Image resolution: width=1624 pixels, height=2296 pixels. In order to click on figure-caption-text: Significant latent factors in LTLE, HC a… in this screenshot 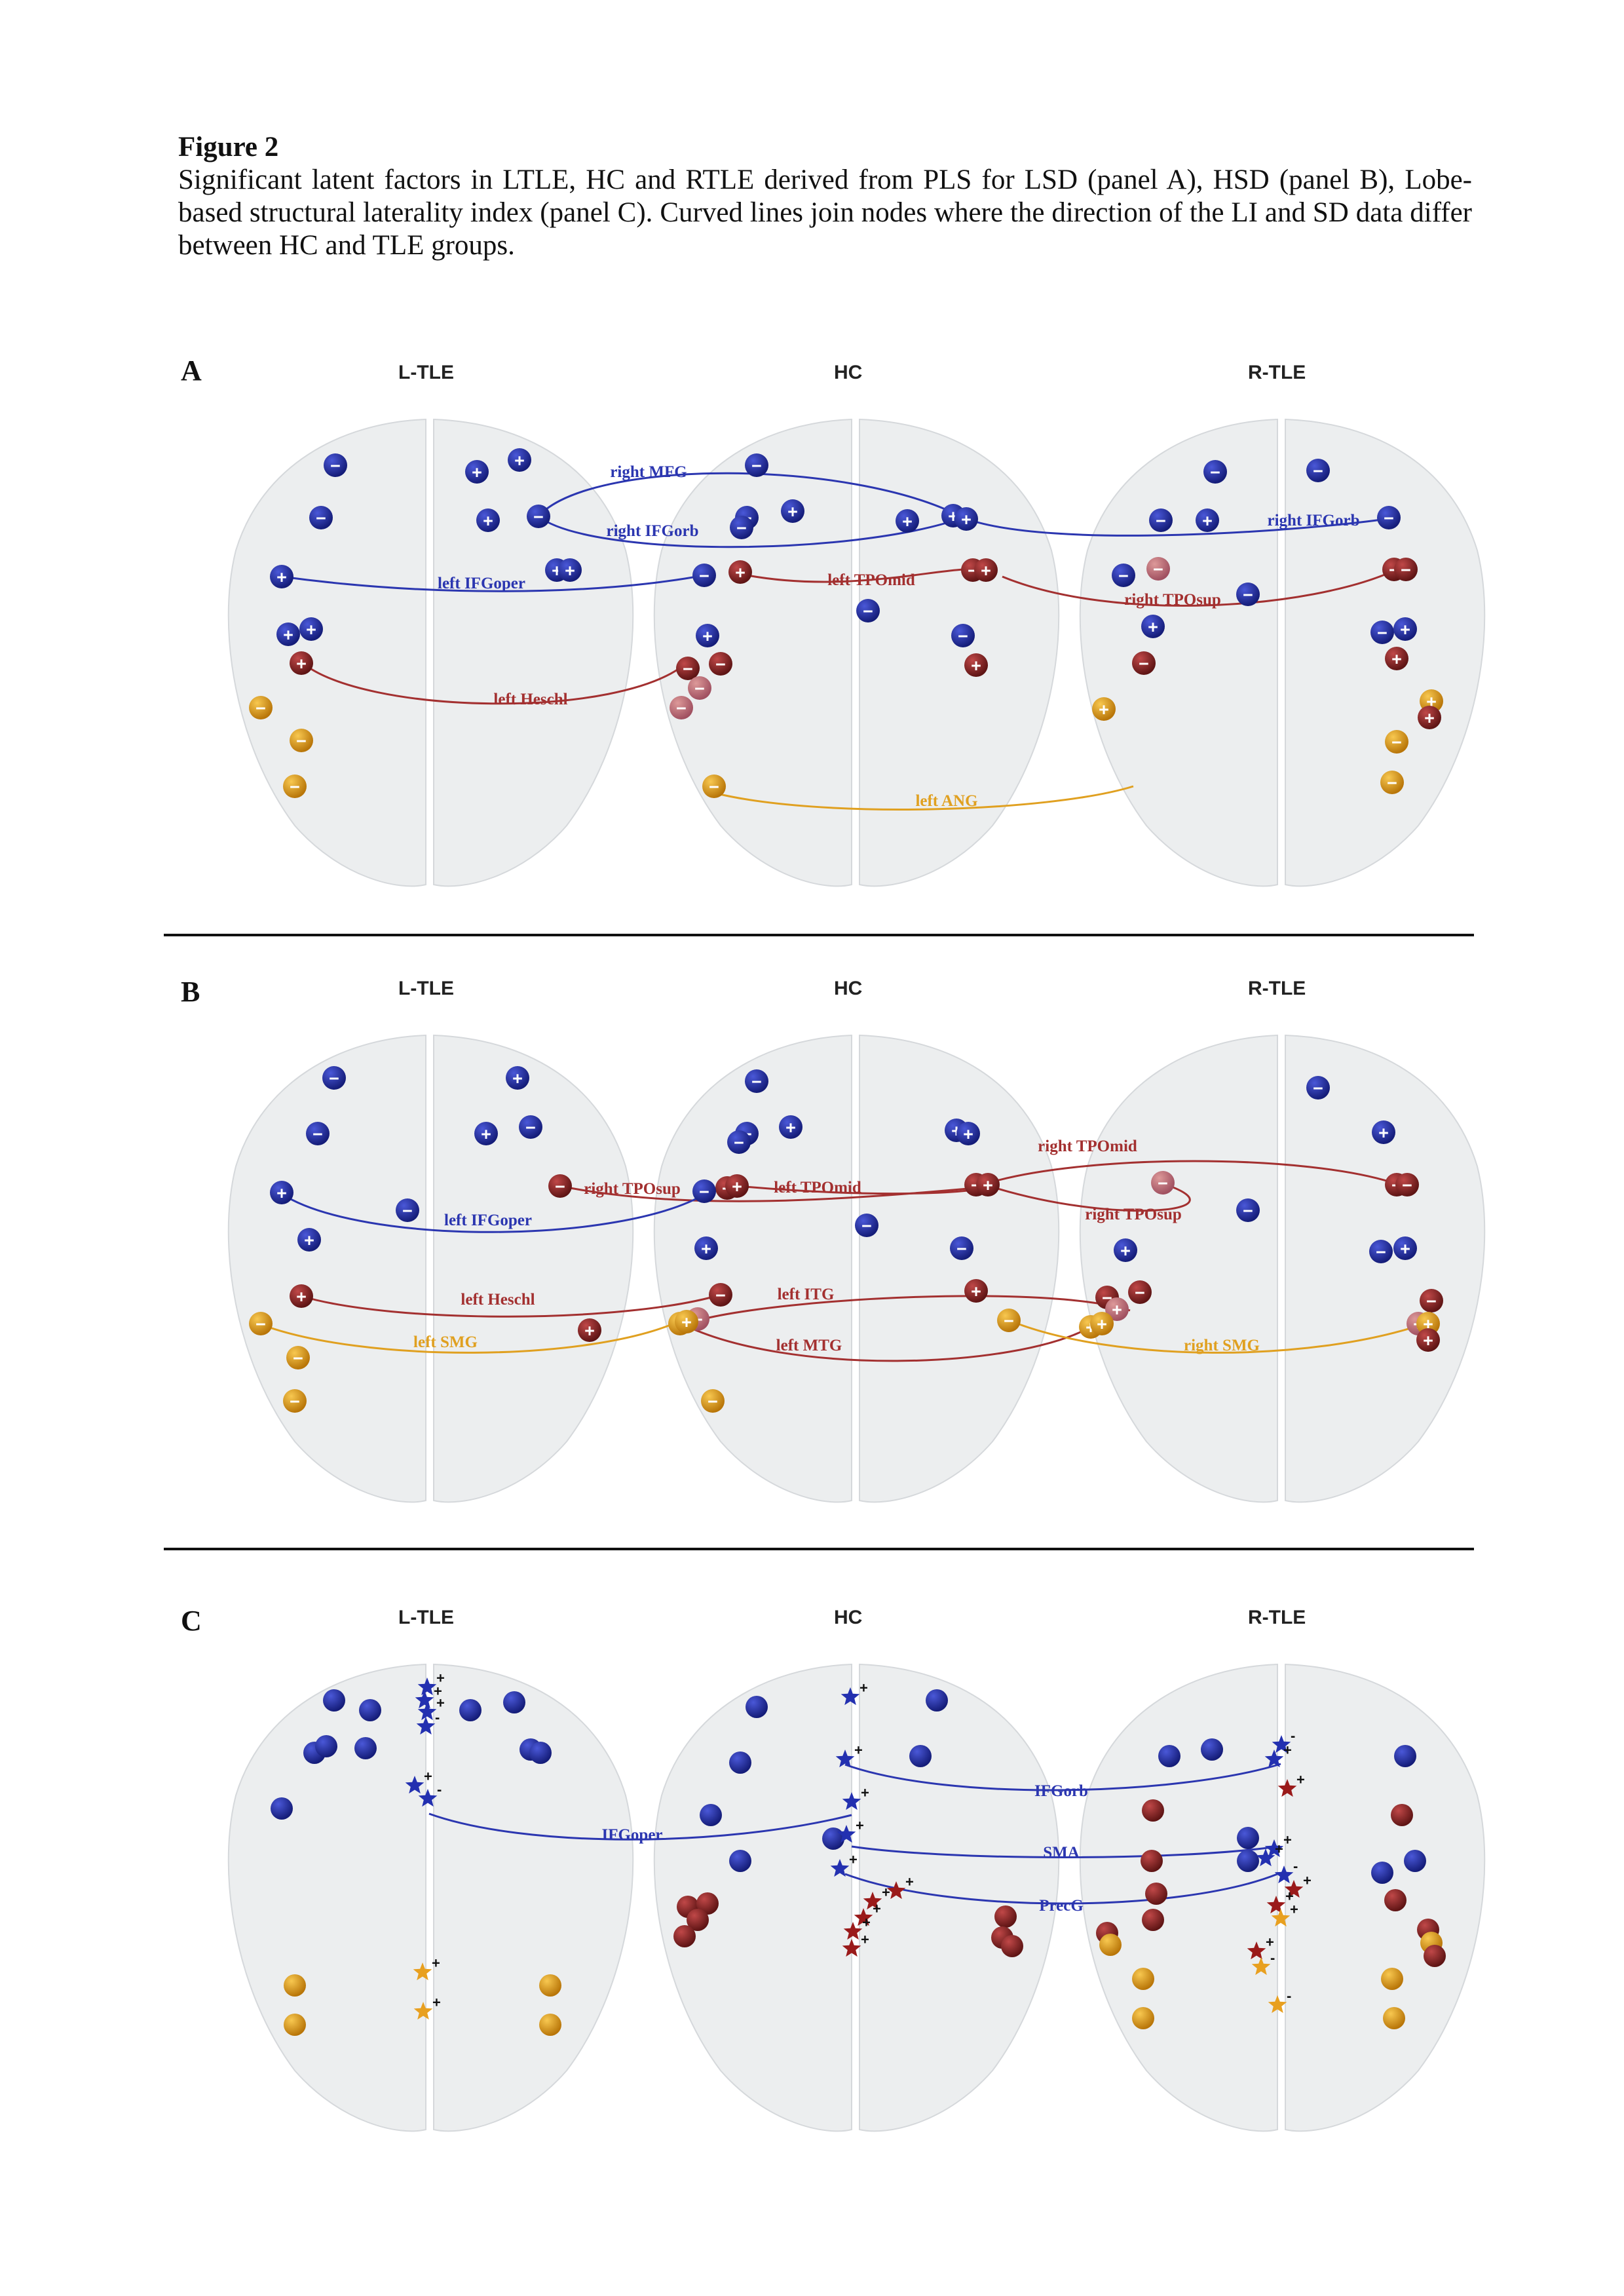, I will do `click(825, 212)`.